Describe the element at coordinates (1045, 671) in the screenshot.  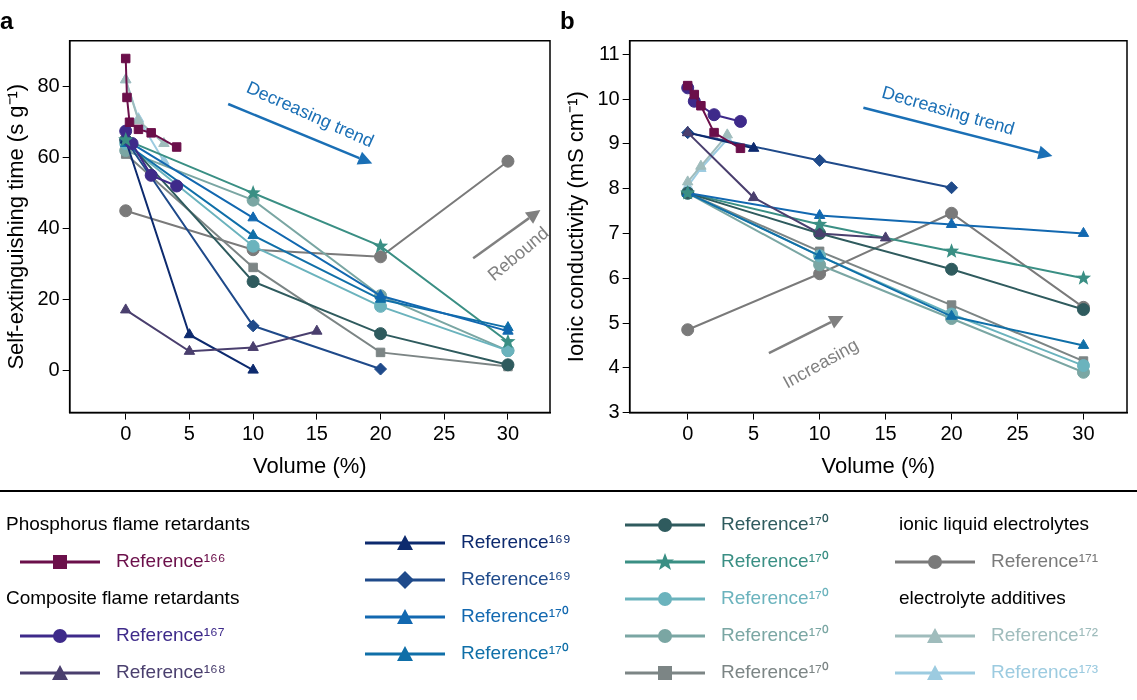
I see `legend-label: Reference¹⁷³` at that location.